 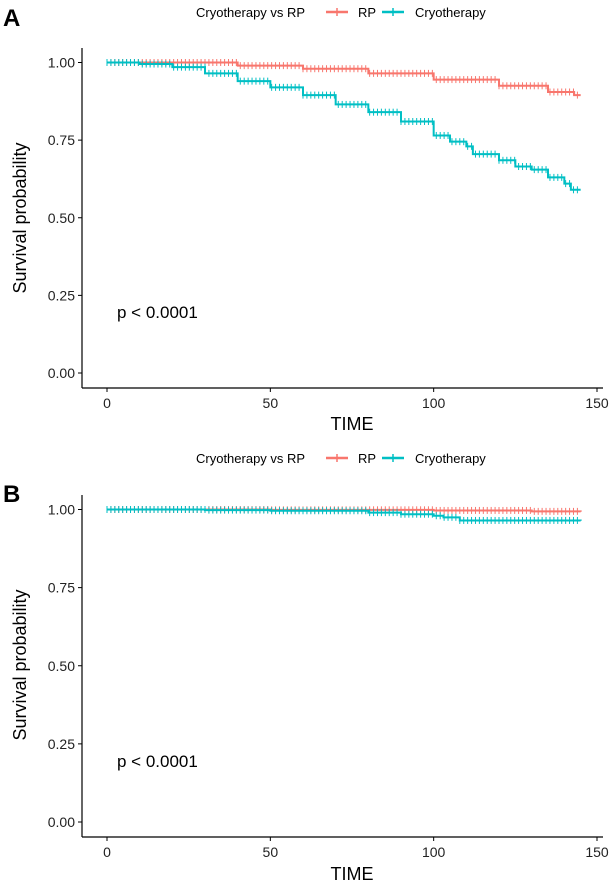 I want to click on panel-label: A, so click(x=11, y=18).